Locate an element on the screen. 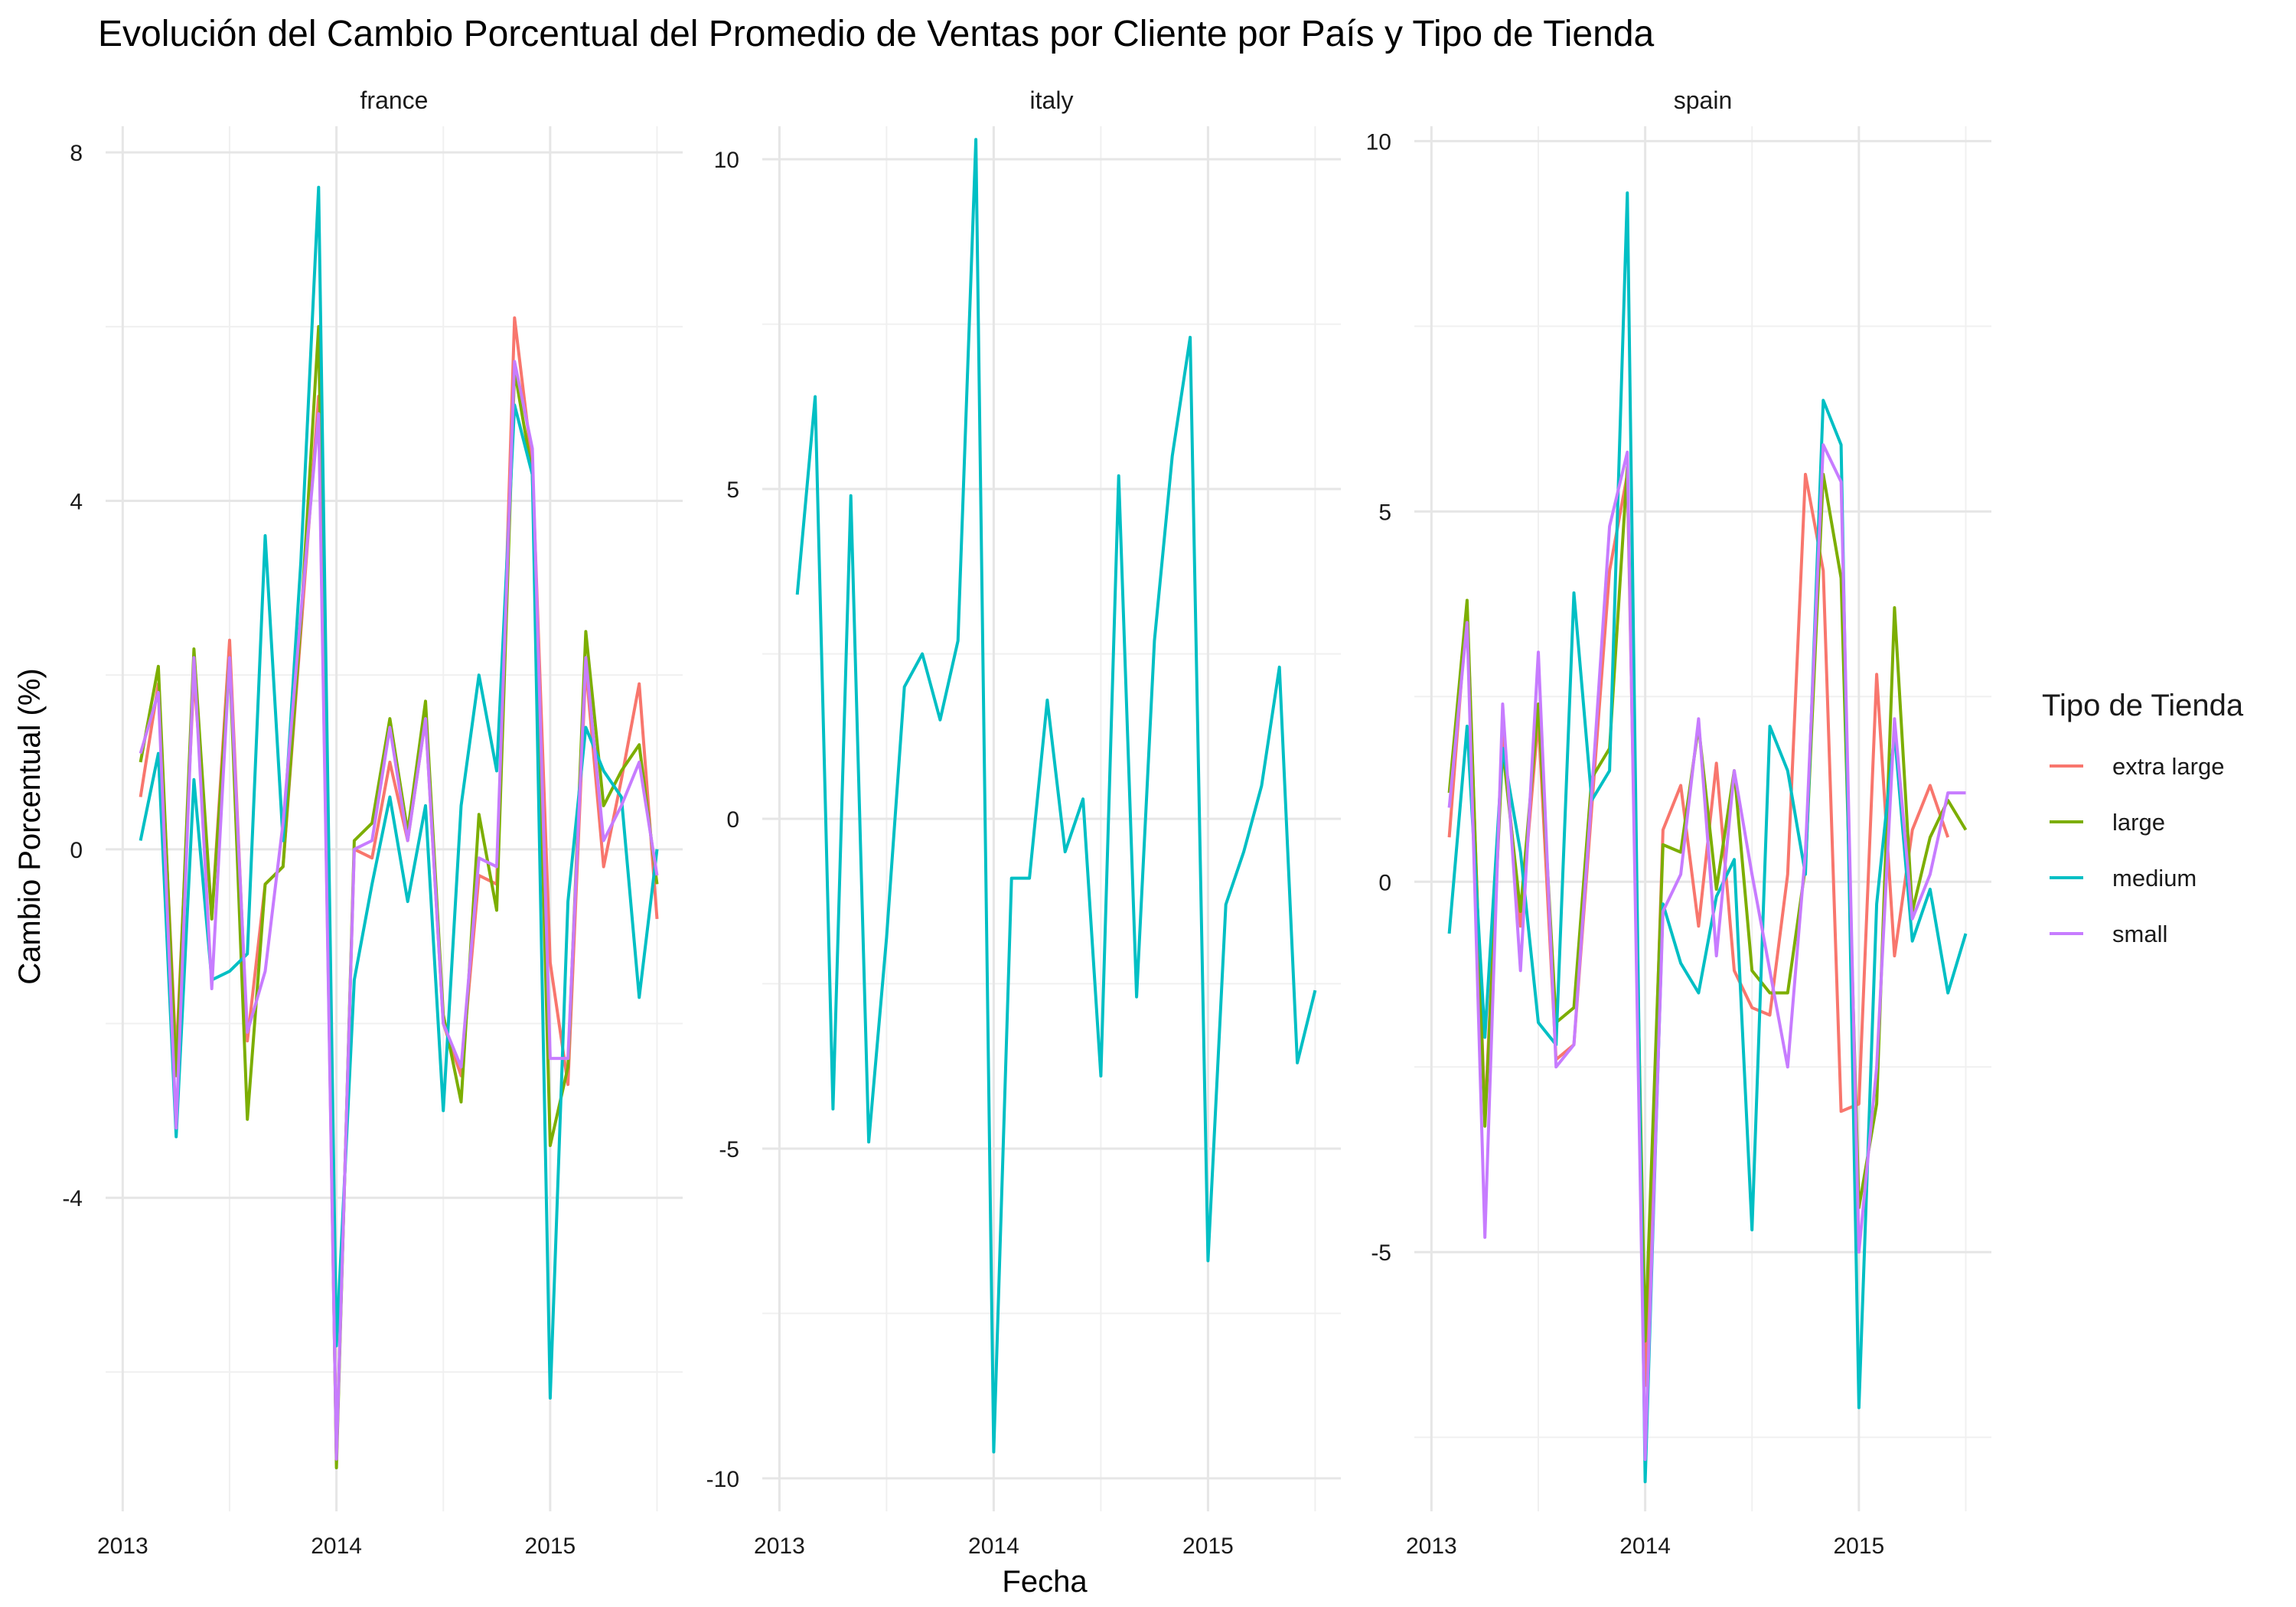 This screenshot has width=2296, height=1607. legend-item: medium is located at coordinates (2123, 878).